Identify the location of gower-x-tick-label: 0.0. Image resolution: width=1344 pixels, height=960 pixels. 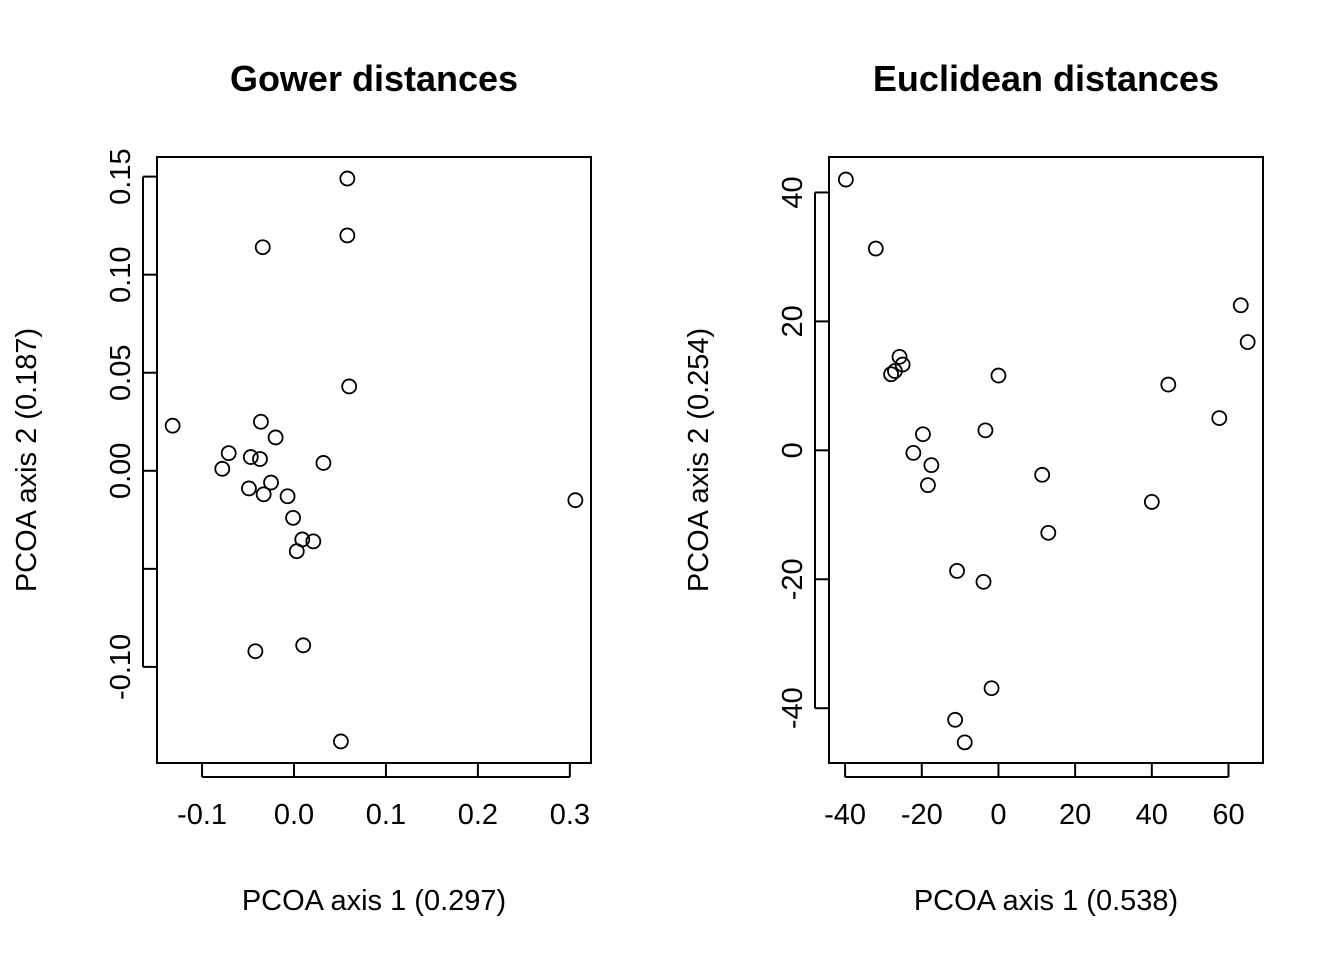
(294, 815).